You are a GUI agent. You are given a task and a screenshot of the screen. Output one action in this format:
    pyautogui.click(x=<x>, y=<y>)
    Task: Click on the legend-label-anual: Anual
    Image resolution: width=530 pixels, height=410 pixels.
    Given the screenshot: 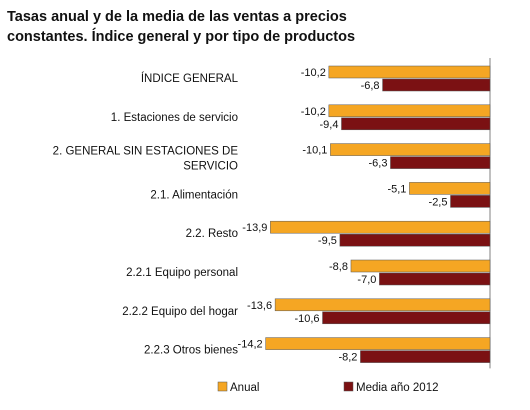 What is the action you would take?
    pyautogui.click(x=244, y=388)
    